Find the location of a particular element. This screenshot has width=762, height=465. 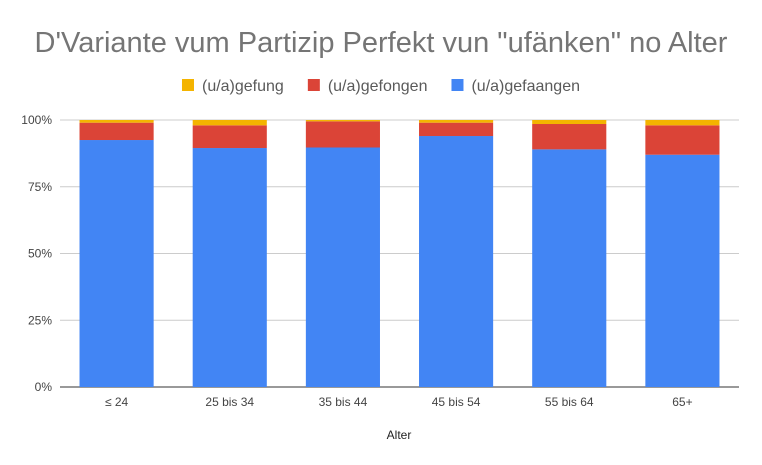

x-tick-label: ≤ 24 is located at coordinates (117, 402).